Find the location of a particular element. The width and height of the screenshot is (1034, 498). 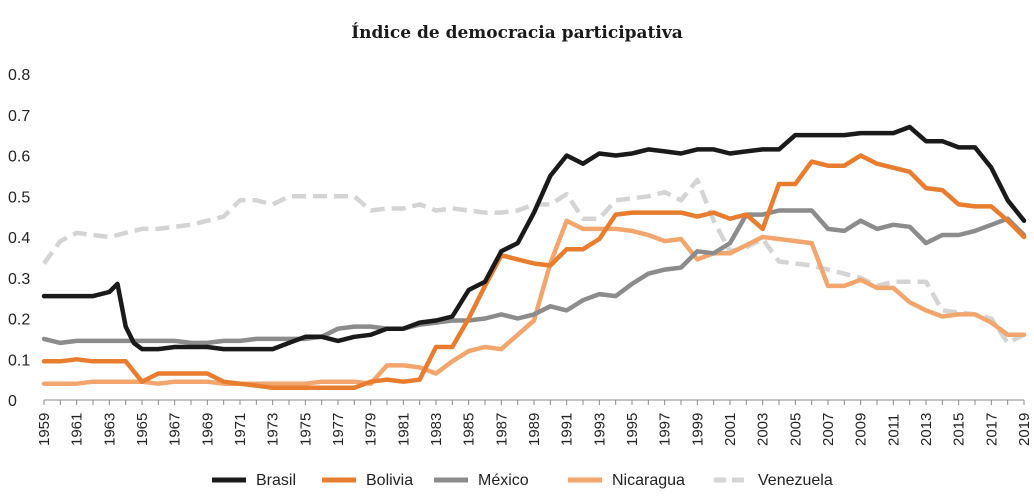

y-tick-label: 0.8 is located at coordinates (19, 75).